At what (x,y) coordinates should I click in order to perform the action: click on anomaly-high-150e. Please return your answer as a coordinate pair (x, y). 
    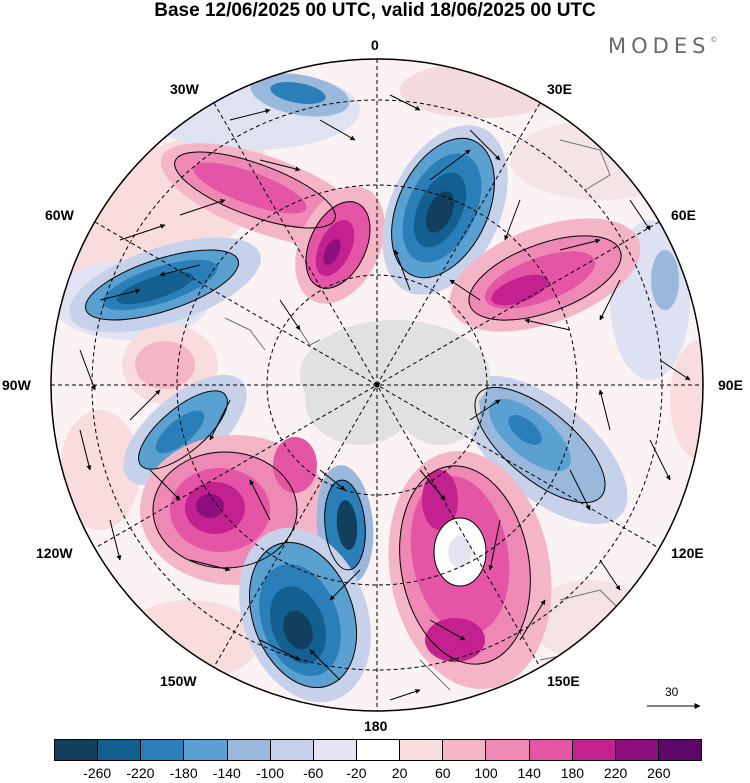
    Looking at the image, I should click on (470, 570).